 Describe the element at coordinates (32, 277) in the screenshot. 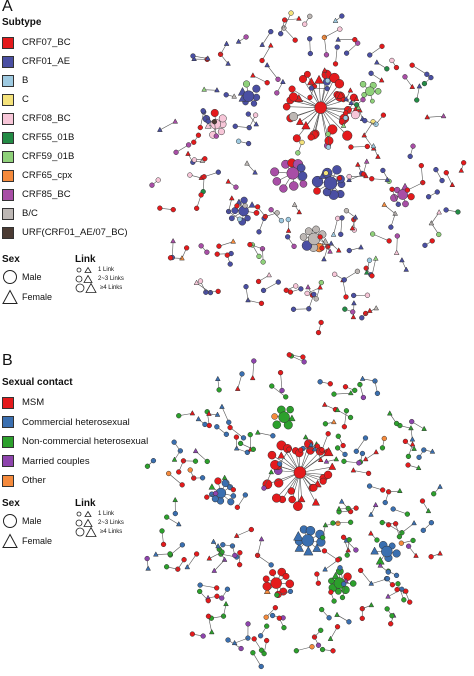

I see `sex-male-label: Male` at that location.